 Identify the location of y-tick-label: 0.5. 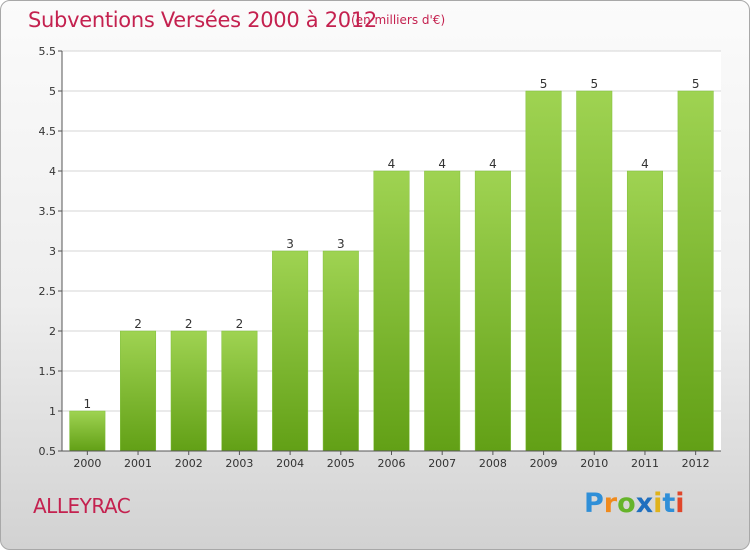
(48, 451).